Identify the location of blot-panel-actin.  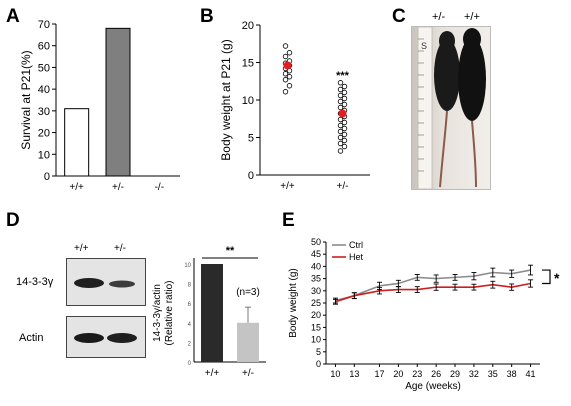
(106, 337).